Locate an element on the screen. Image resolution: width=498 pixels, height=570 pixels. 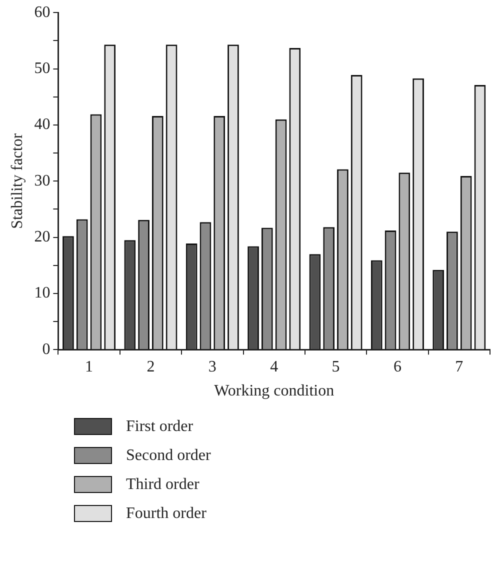
y-axis-title: Stability factor is located at coordinates (17, 180).